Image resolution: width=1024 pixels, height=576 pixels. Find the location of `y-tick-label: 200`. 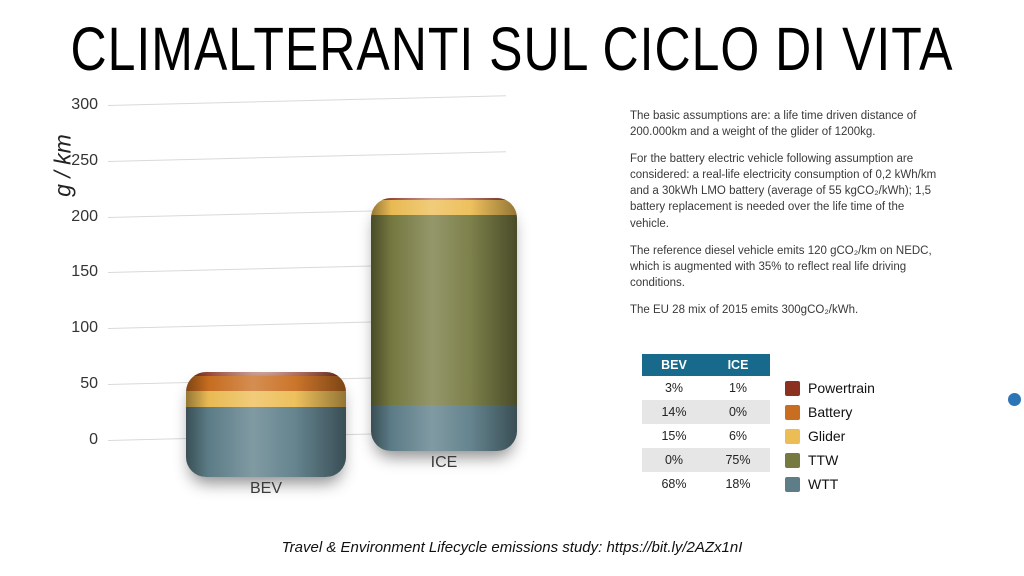

y-tick-label: 200 is located at coordinates (84, 216).